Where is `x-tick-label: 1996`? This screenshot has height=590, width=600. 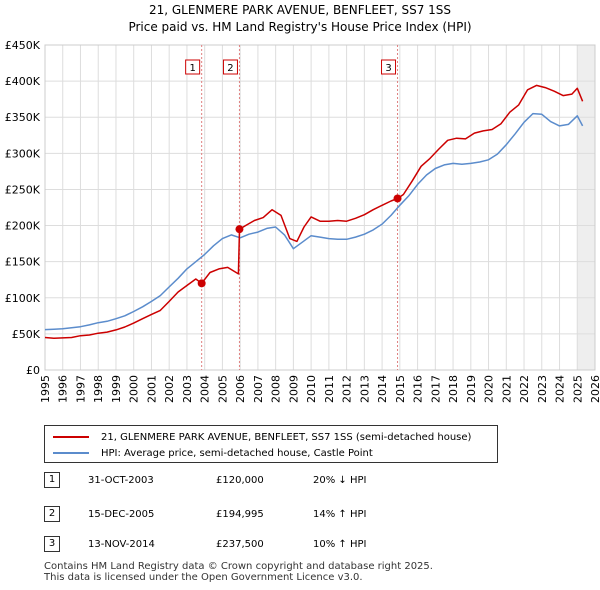 x-tick-label: 1996 is located at coordinates (63, 389).